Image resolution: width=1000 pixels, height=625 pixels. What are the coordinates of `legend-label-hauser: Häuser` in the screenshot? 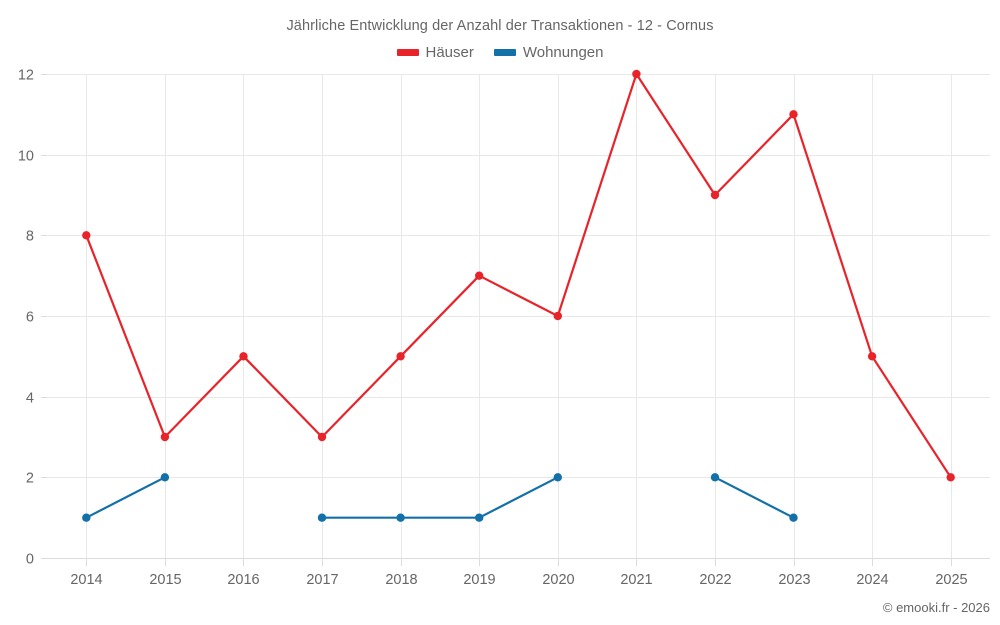 It's located at (449, 52).